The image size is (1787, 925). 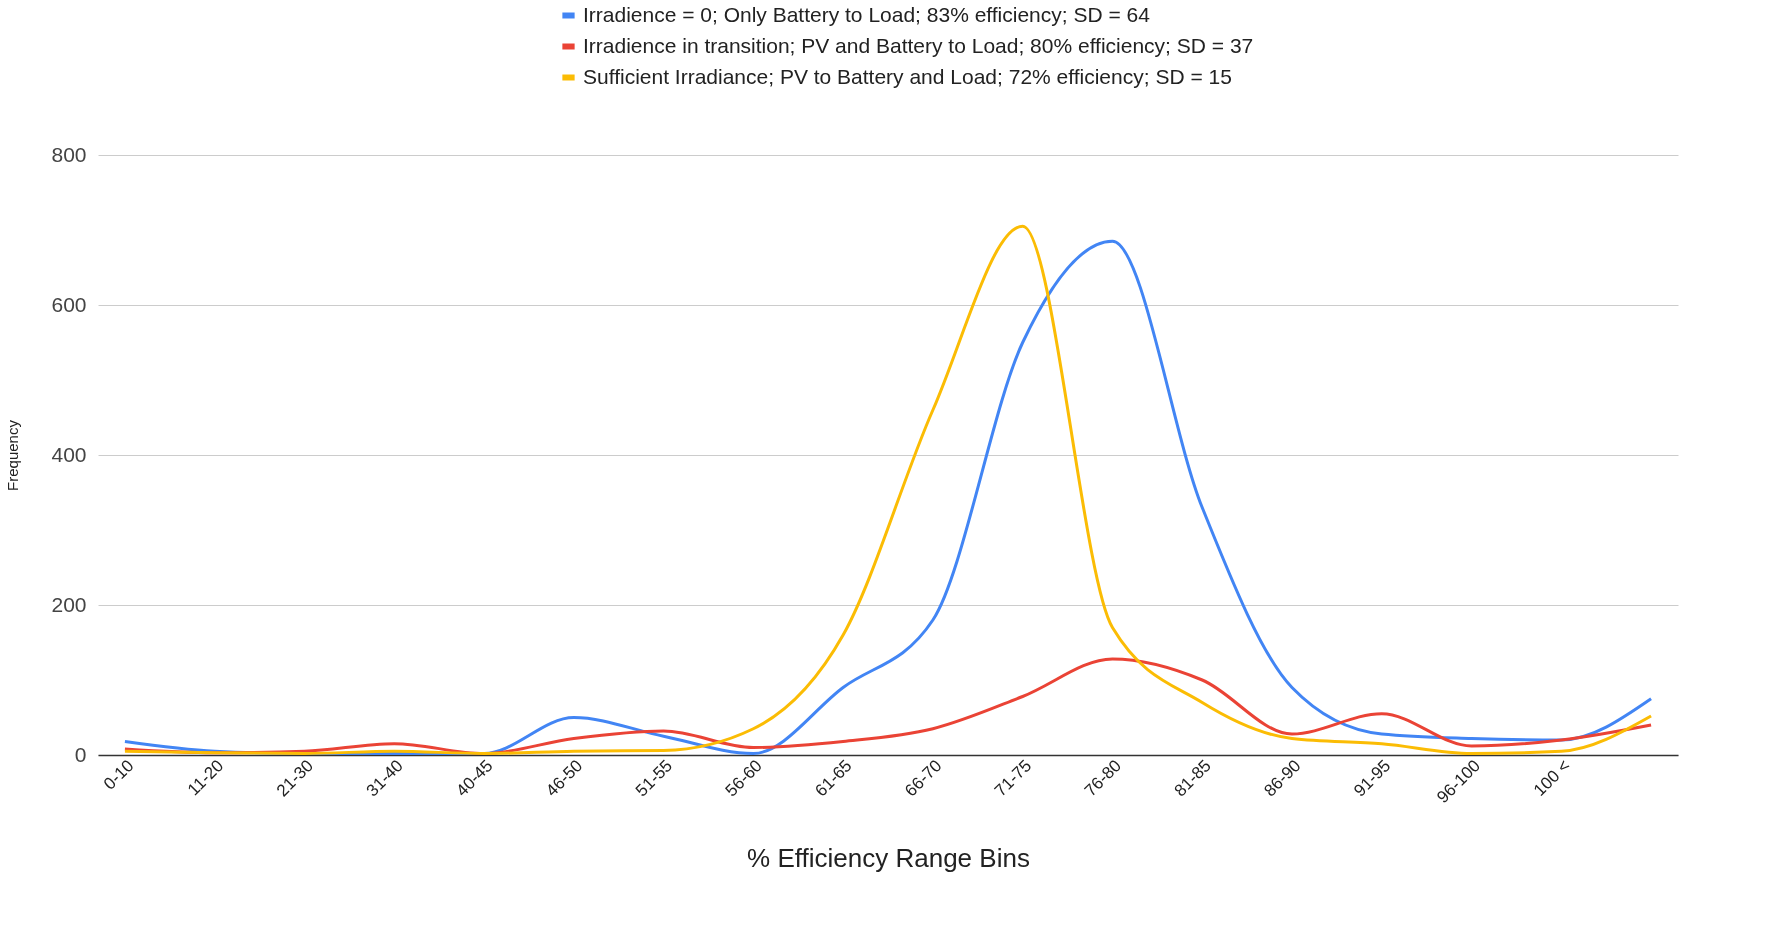 What do you see at coordinates (867, 14) in the screenshot?
I see `legend-label: Irradience = 0; Only Battery to Load; 83% efficiency; SD = 64` at bounding box center [867, 14].